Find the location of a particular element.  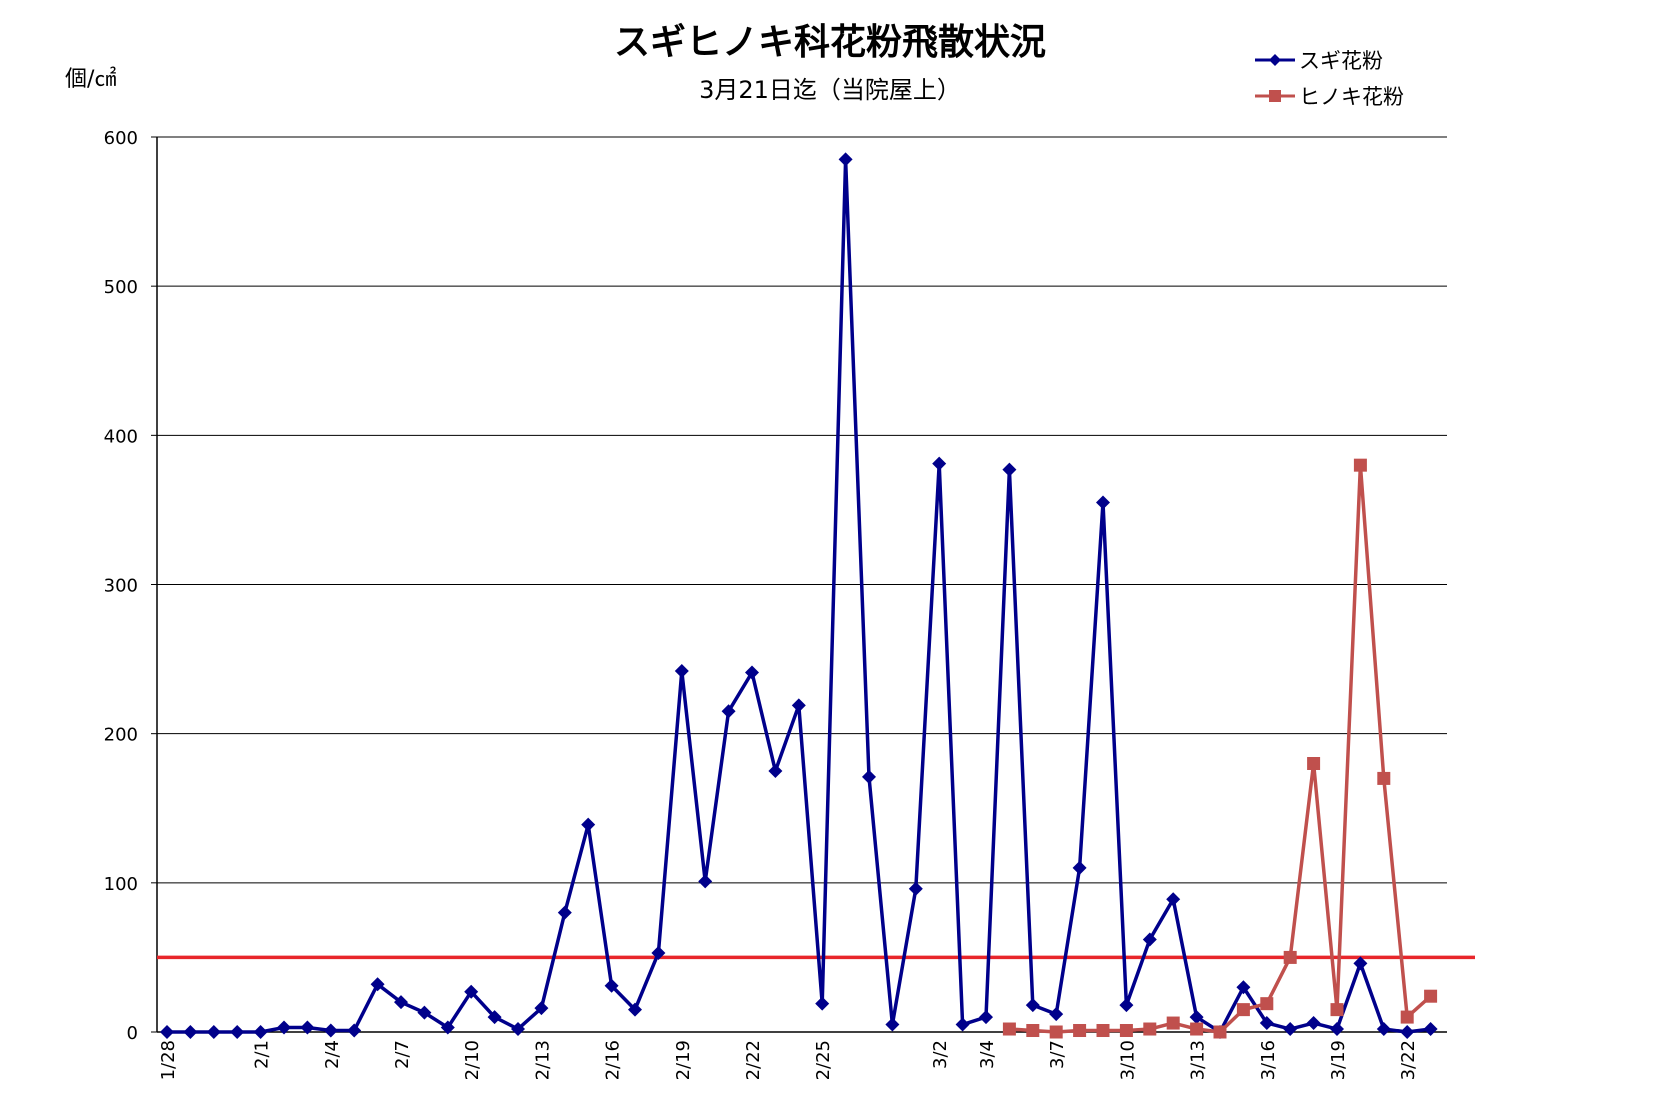

series-hinoki is located at coordinates (1220, 748).